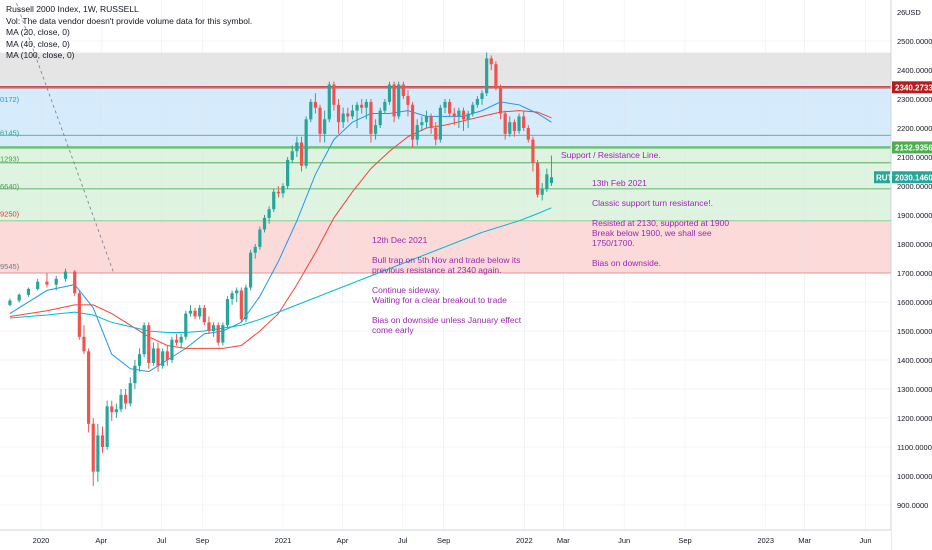 The width and height of the screenshot is (932, 550). I want to click on badge-support-text: 2132.9356, so click(913, 147).